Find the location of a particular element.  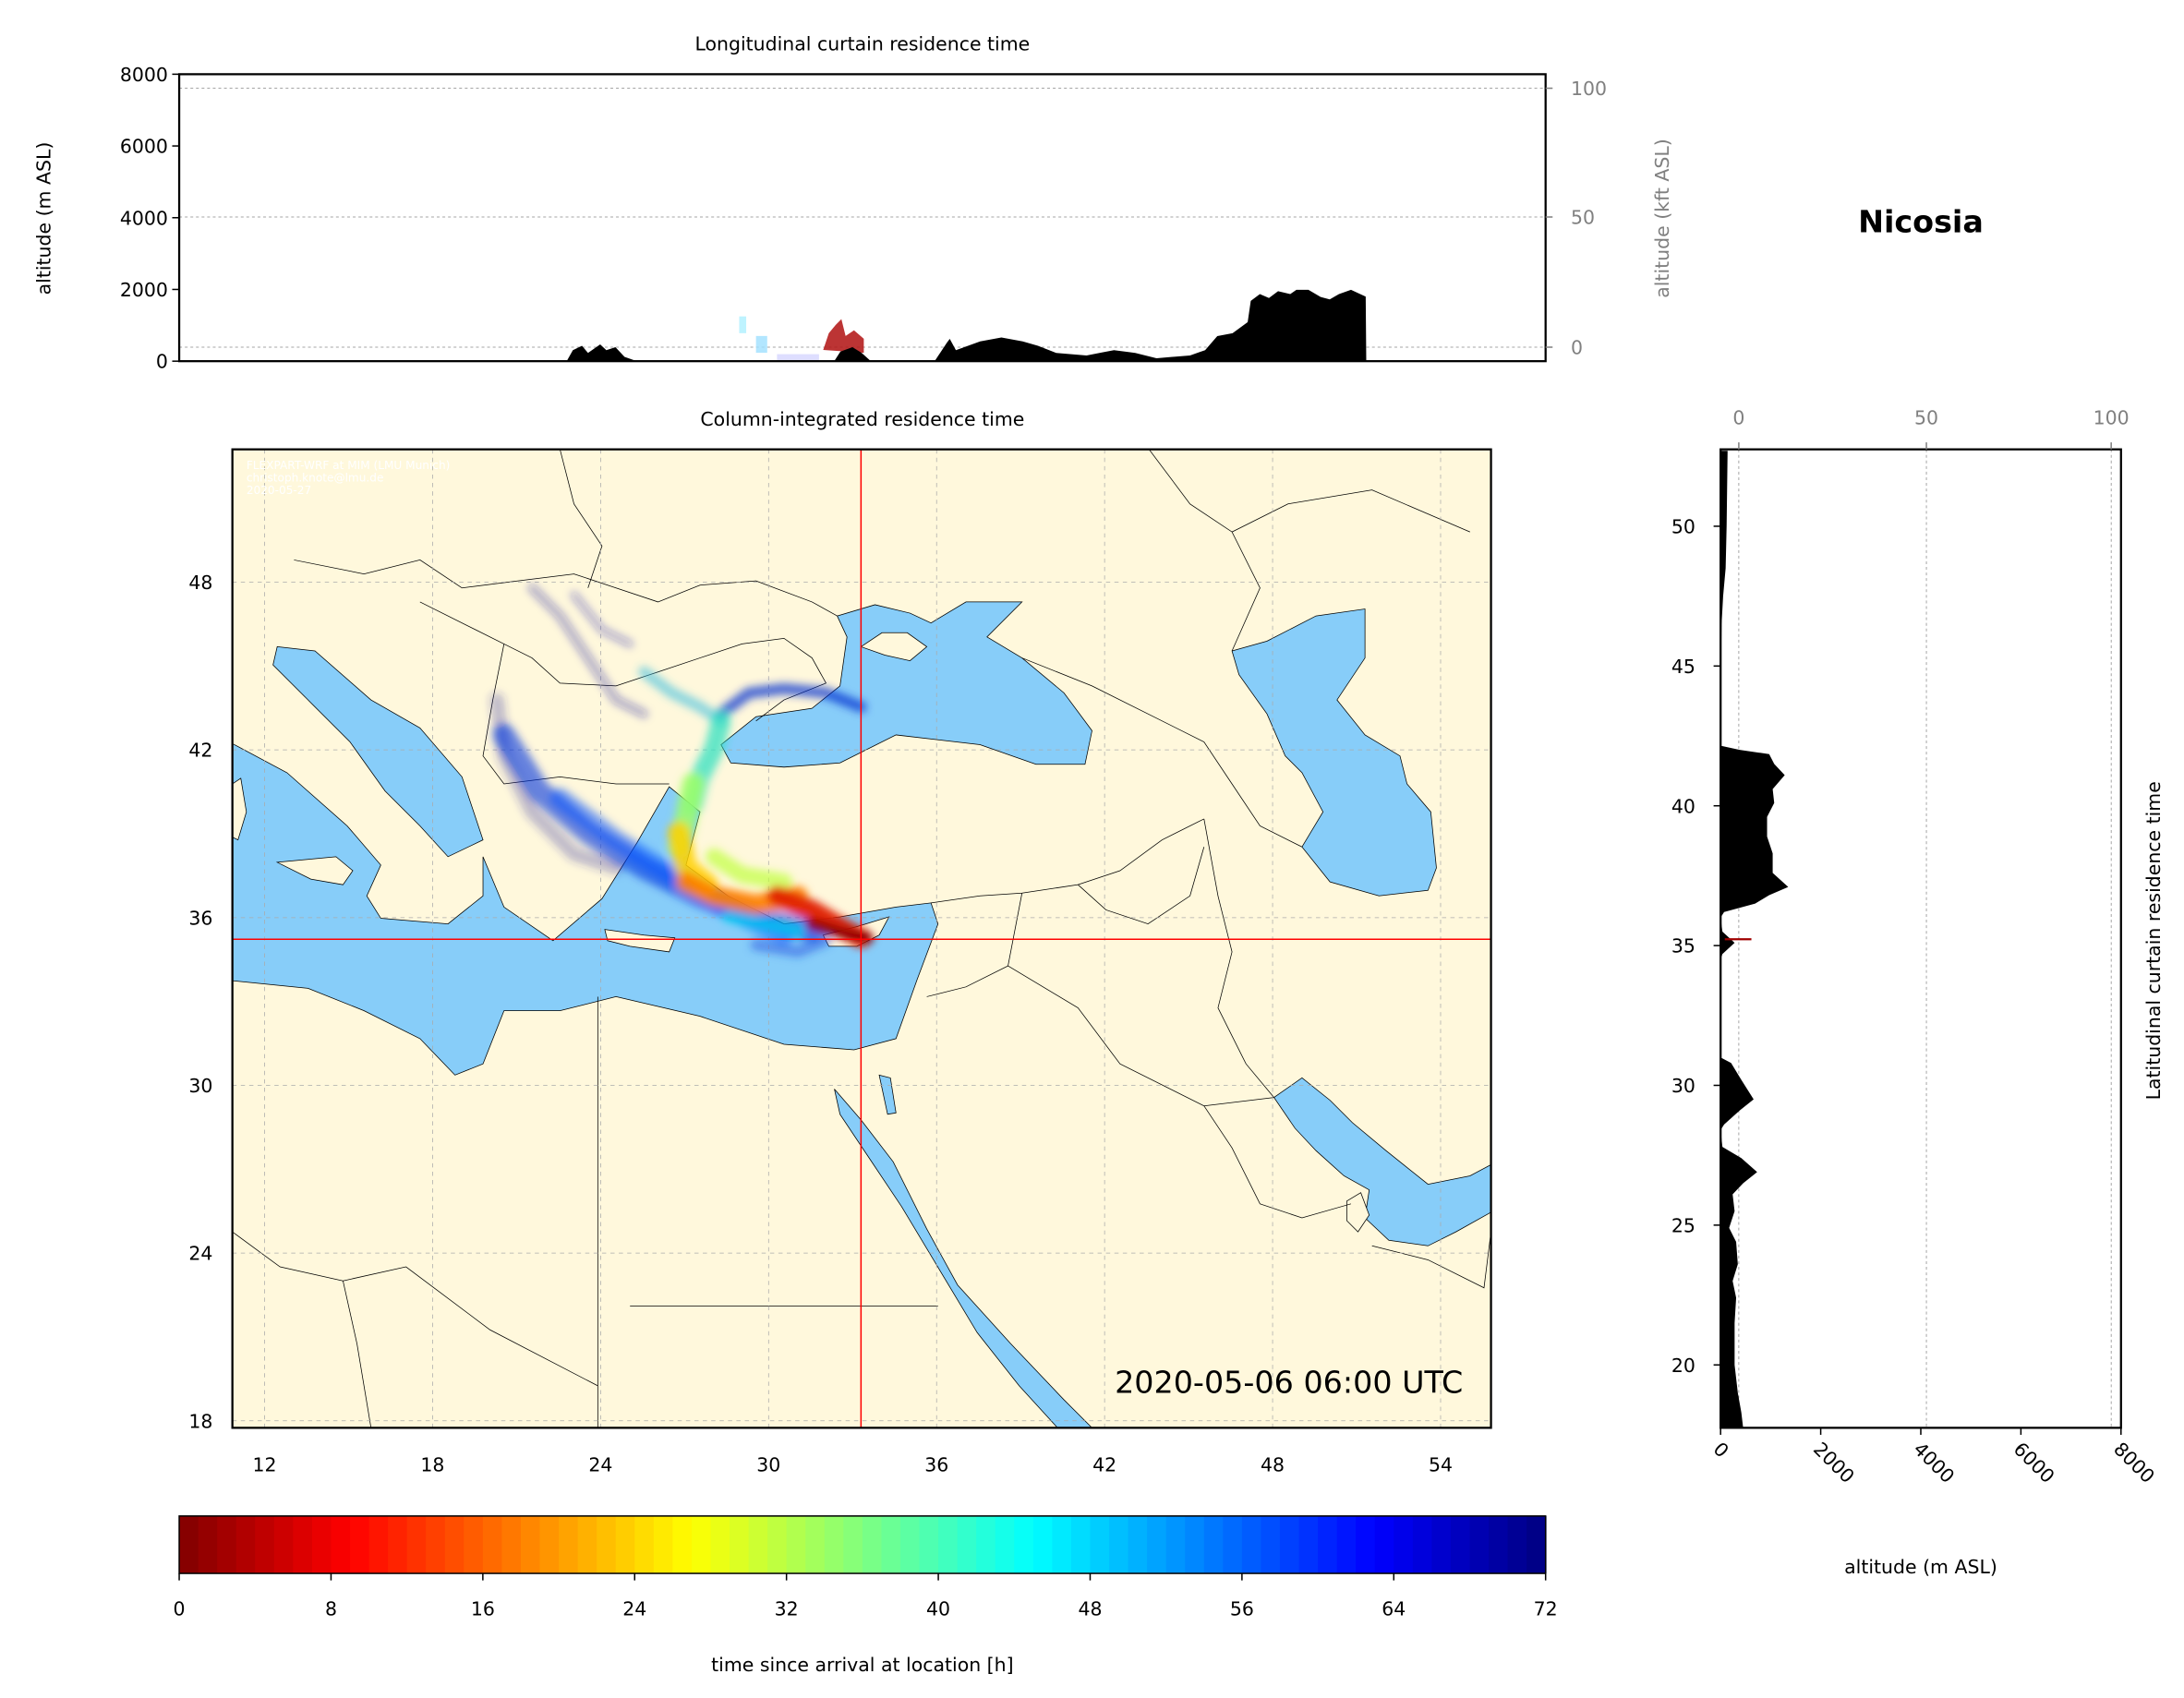

lat-ytick-label: 35 is located at coordinates (1683, 946).